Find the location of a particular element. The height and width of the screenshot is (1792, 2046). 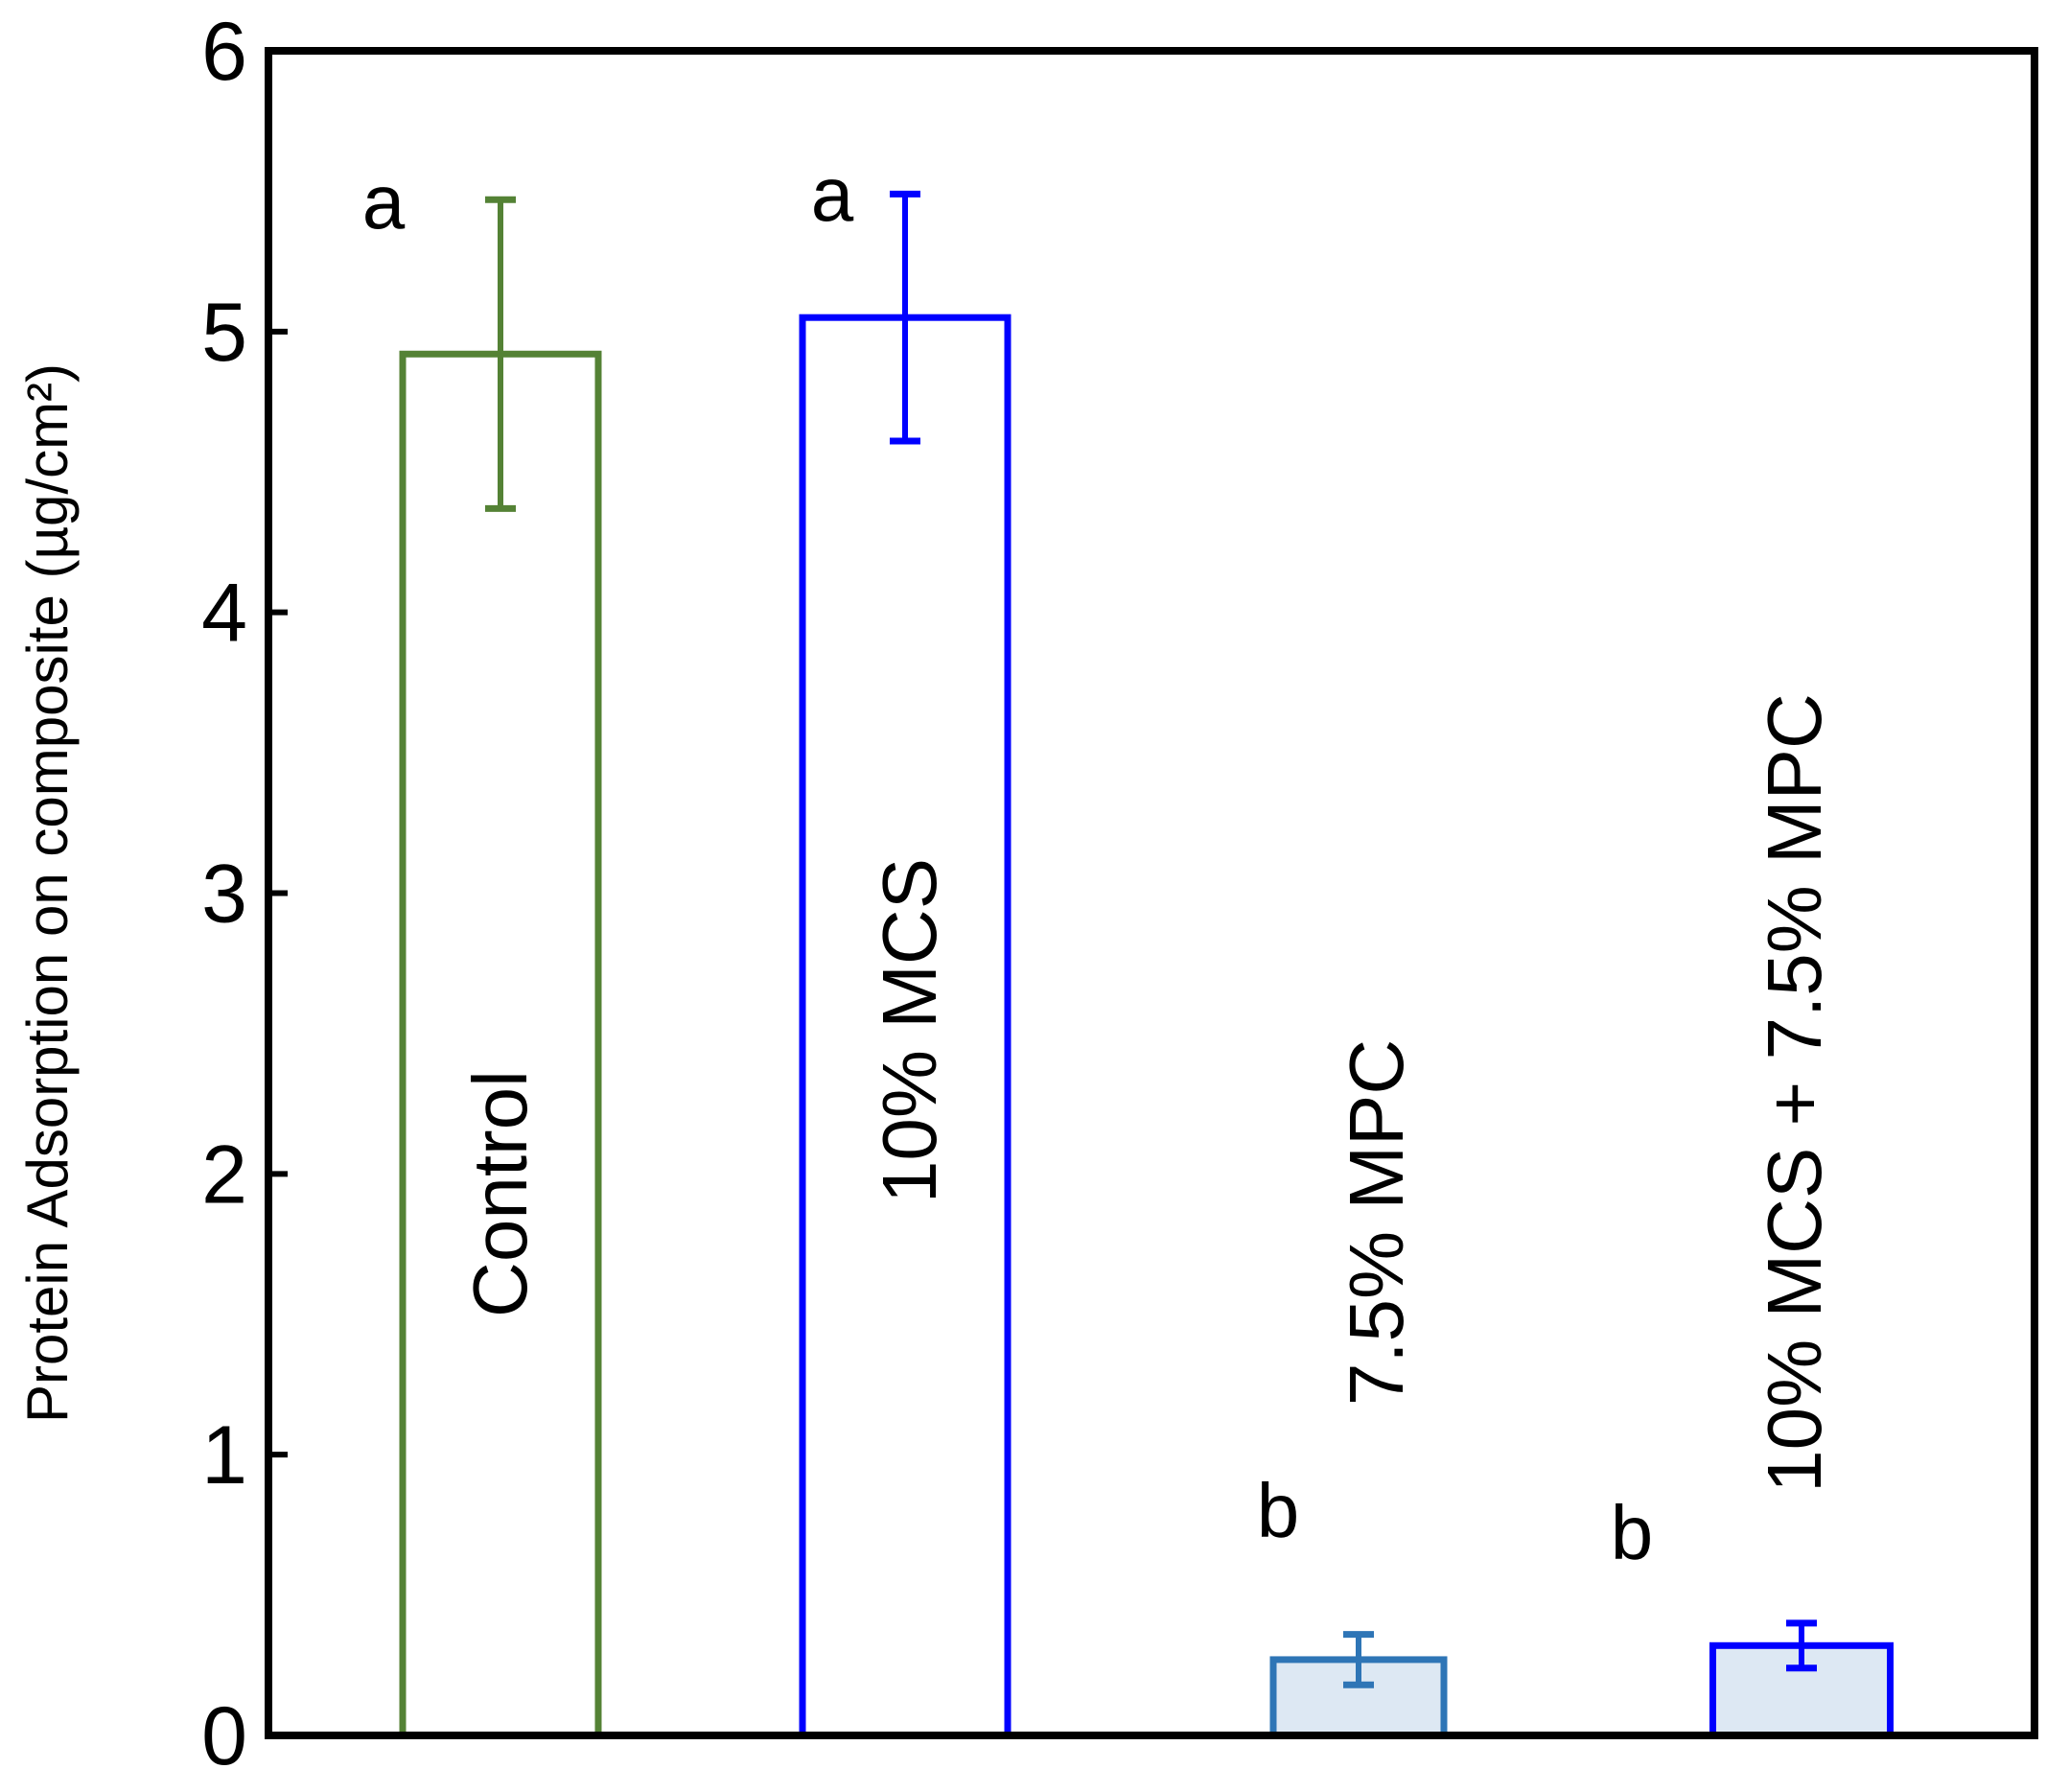

y-tick-label-2: 2 is located at coordinates (224, 1175).